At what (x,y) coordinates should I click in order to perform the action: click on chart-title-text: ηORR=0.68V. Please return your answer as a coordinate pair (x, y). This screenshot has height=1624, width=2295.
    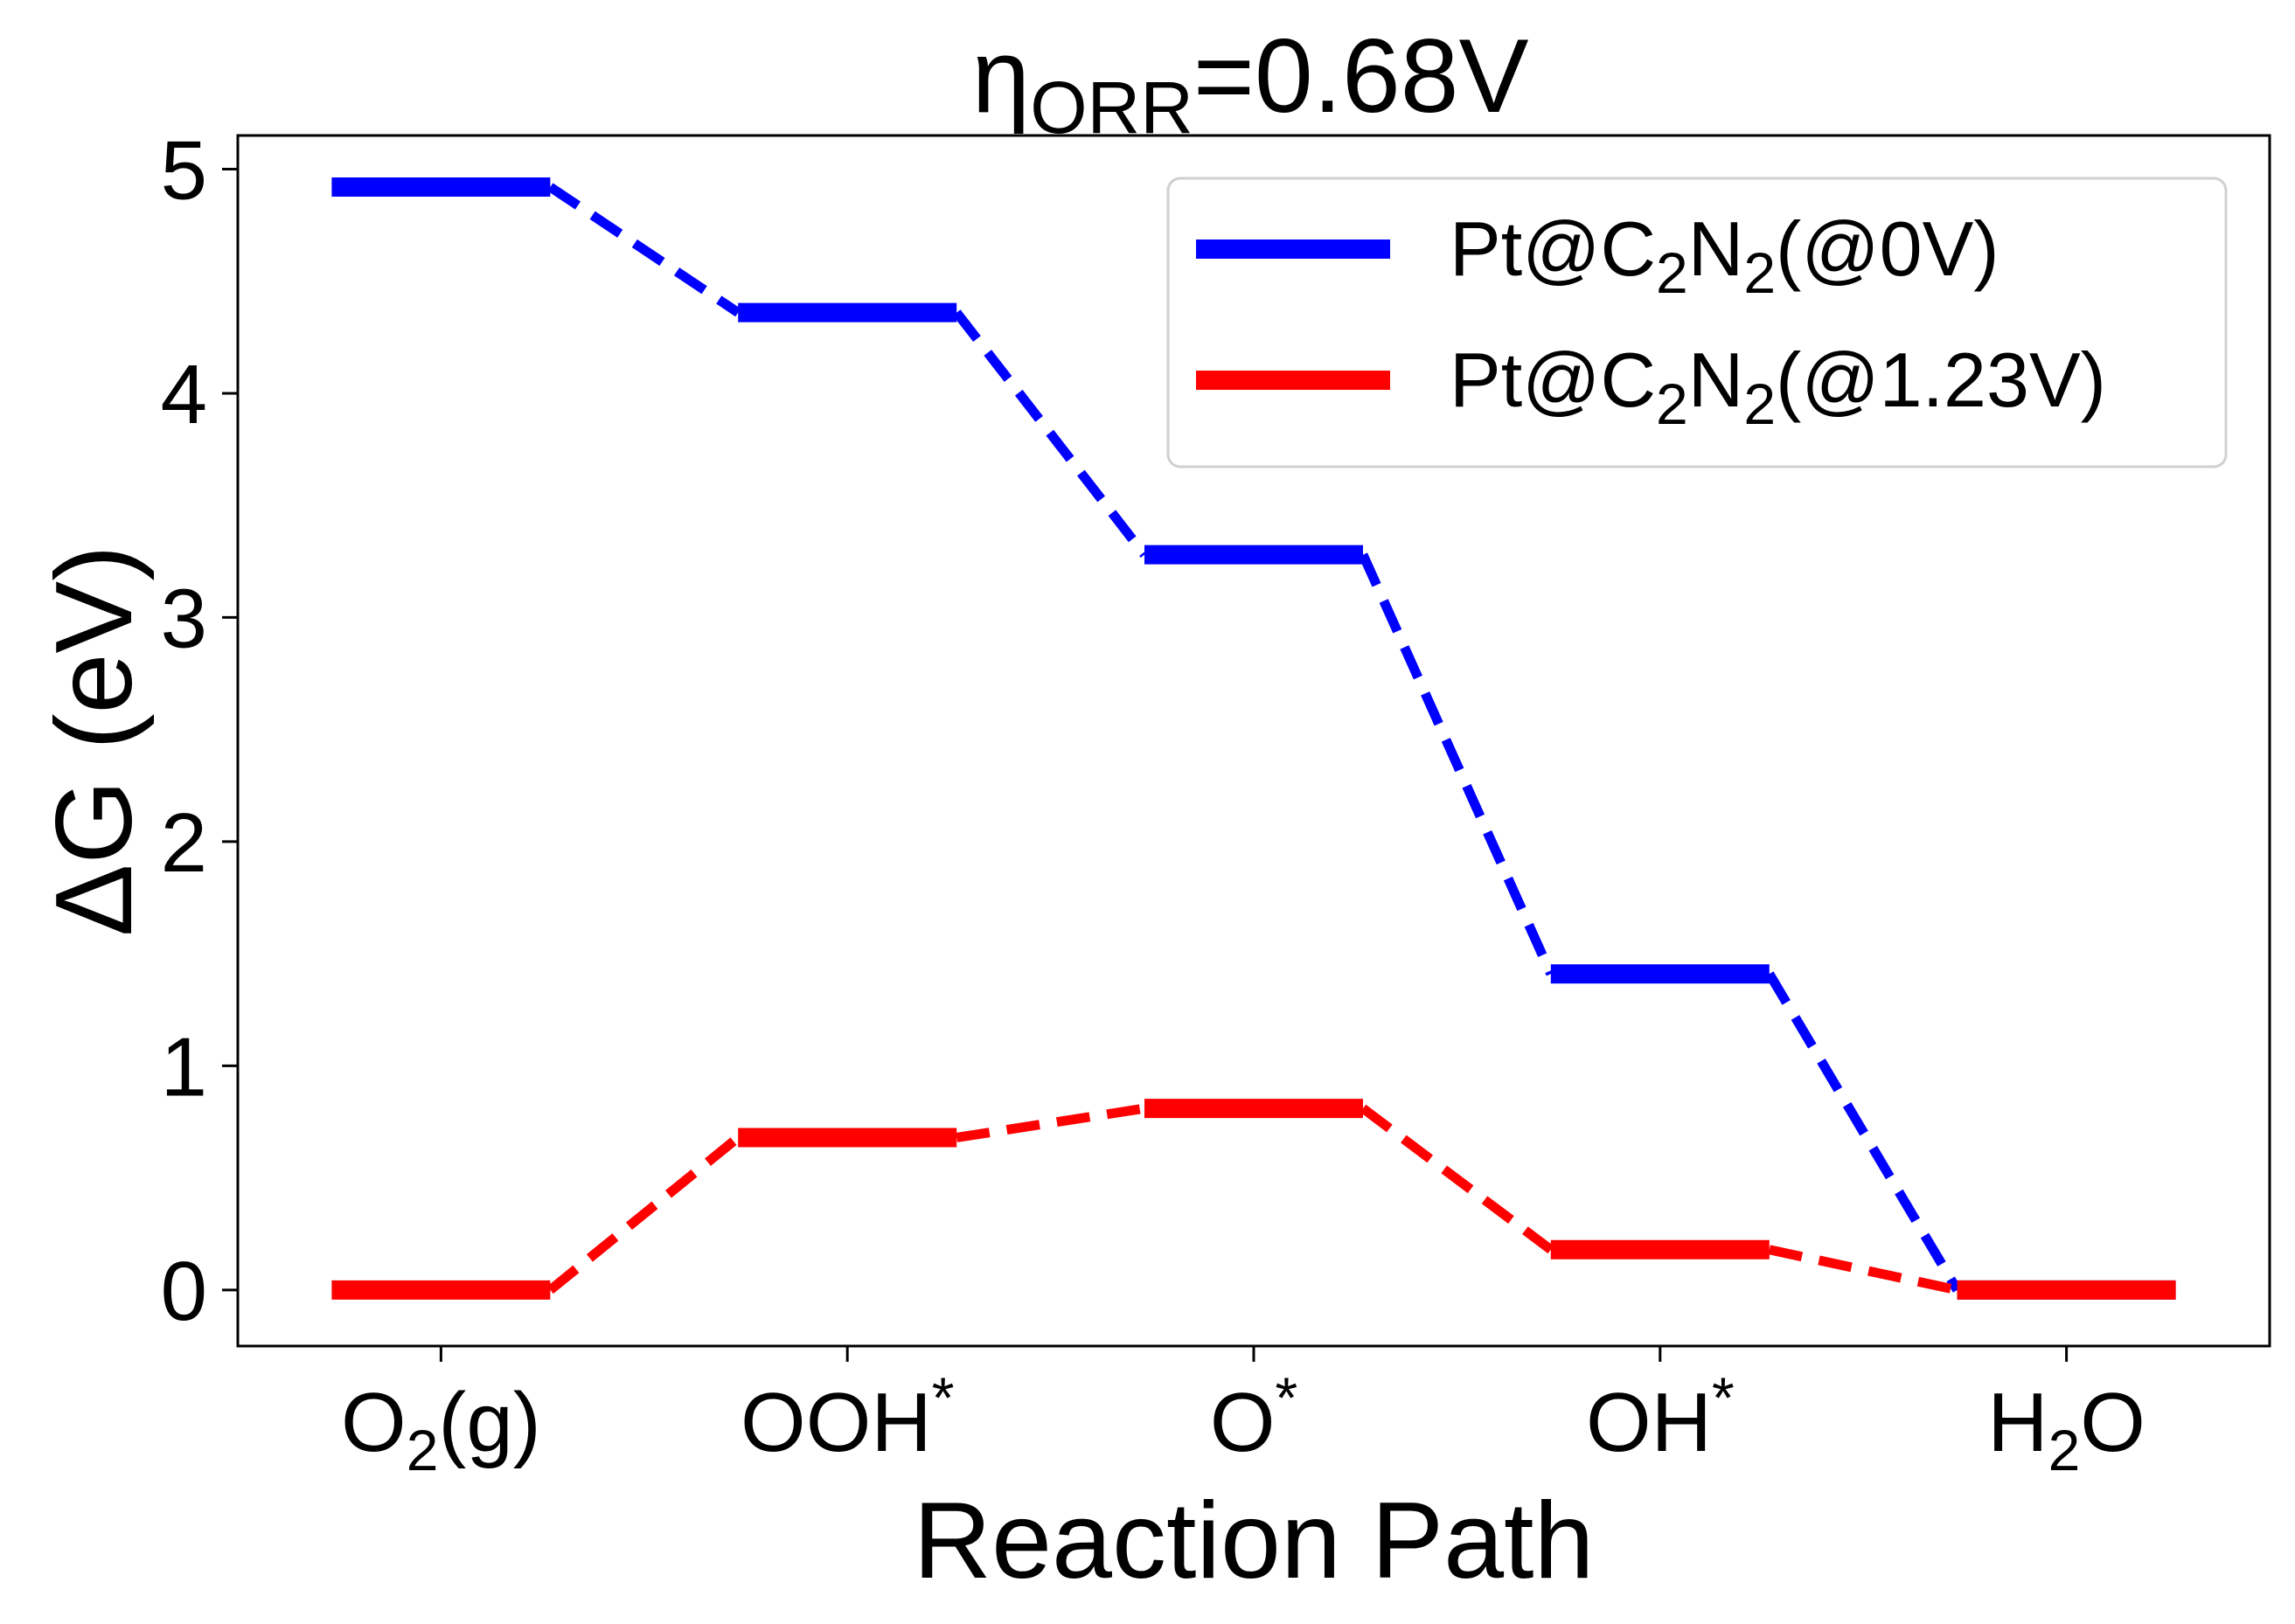
    Looking at the image, I should click on (1249, 83).